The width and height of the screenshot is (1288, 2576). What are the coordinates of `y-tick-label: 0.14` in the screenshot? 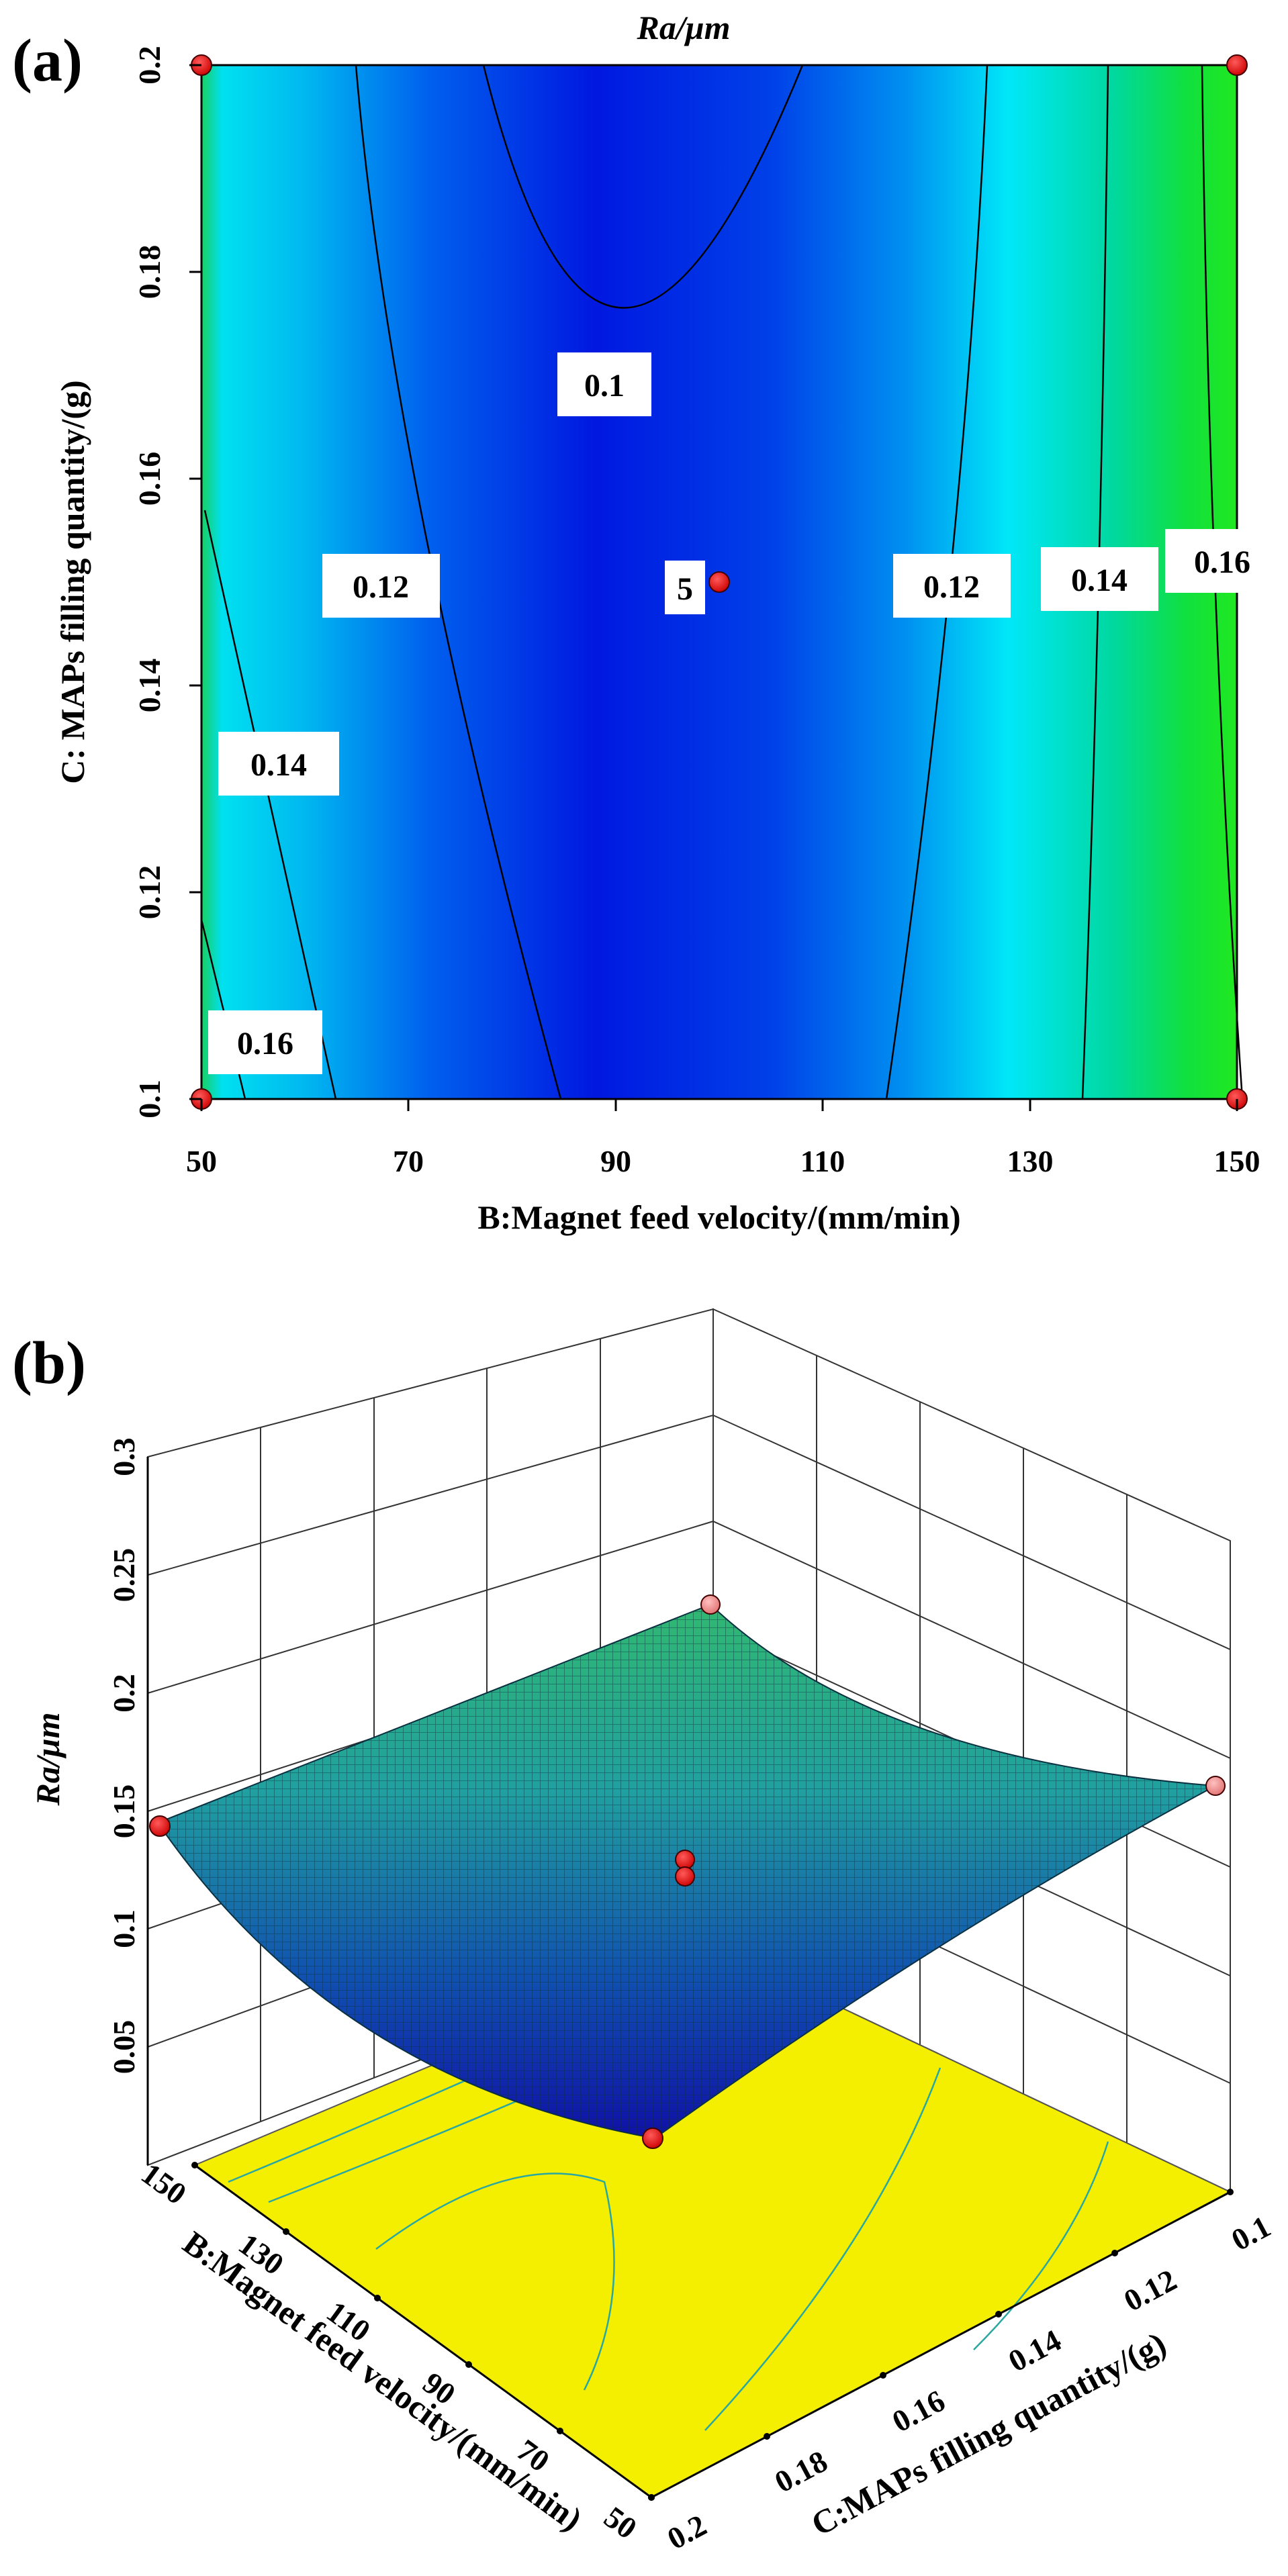 It's located at (149, 686).